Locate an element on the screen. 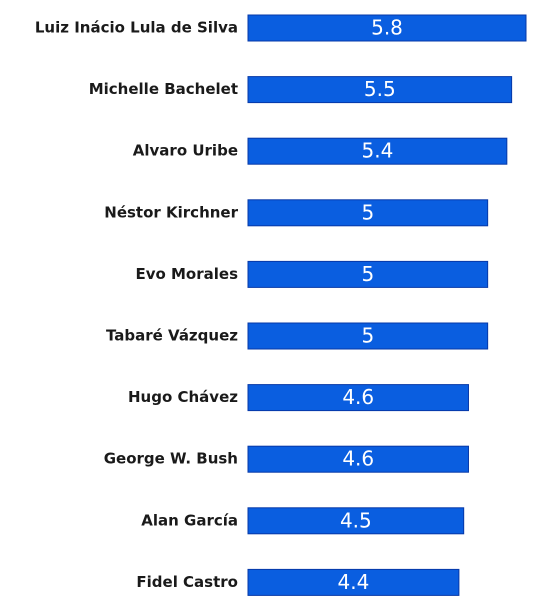  bar-value-label: 4.5 is located at coordinates (356, 520).